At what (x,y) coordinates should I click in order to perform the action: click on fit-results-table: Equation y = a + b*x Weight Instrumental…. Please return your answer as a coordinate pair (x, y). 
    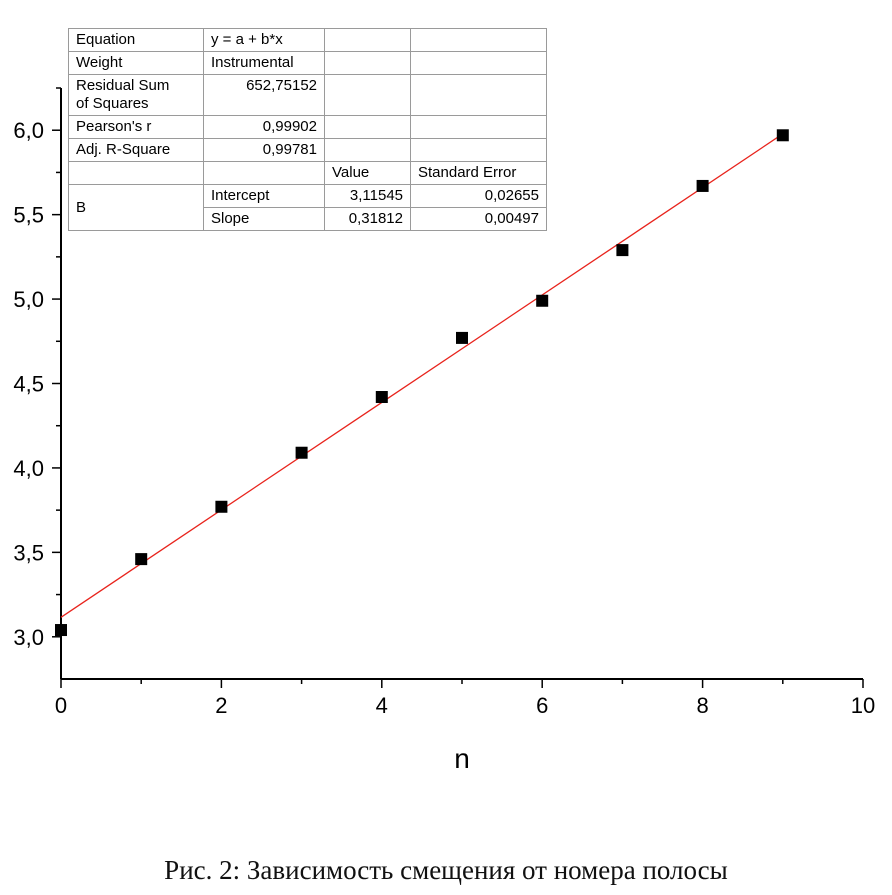
    Looking at the image, I should click on (307, 129).